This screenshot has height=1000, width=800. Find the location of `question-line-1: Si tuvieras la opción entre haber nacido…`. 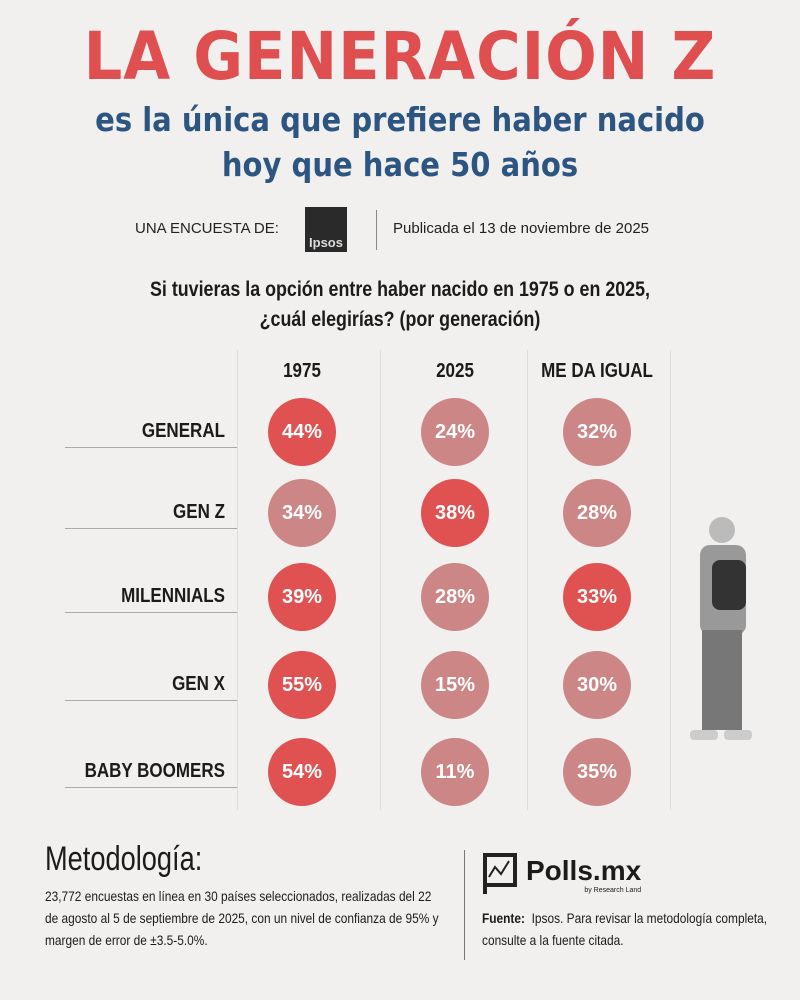

question-line-1: Si tuvieras la opción entre haber nacido… is located at coordinates (399, 289).